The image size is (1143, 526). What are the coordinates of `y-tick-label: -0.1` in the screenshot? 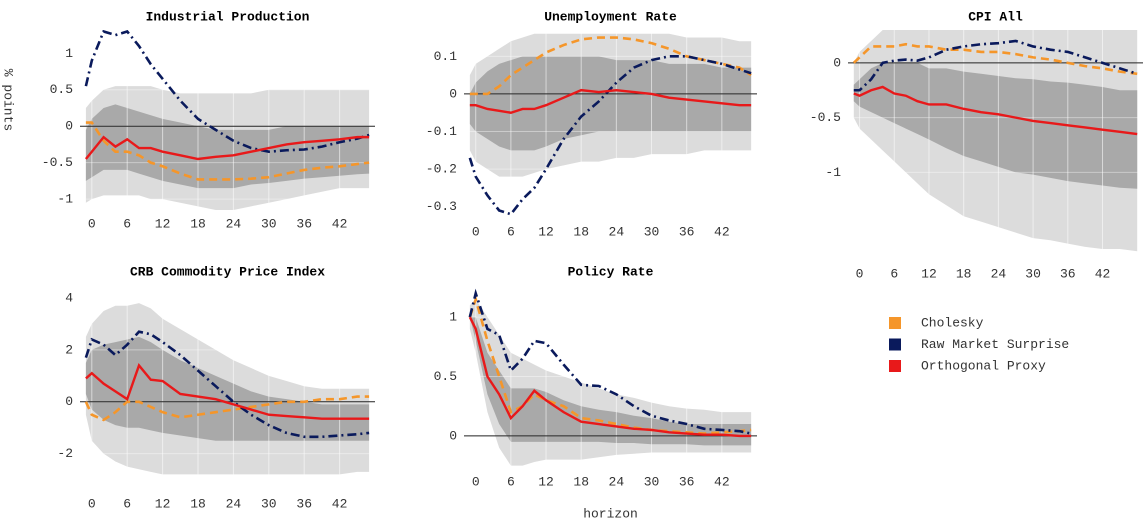 It's located at (441, 131).